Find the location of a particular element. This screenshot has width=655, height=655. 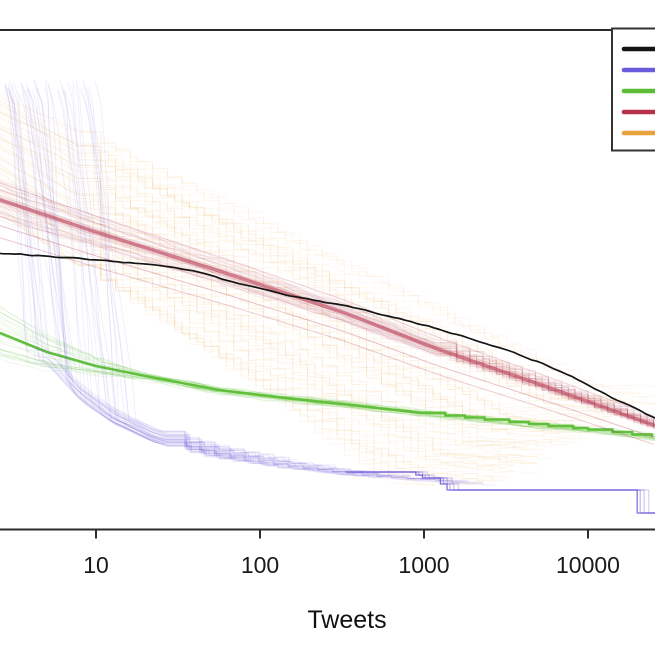

legend is located at coordinates (633, 89).